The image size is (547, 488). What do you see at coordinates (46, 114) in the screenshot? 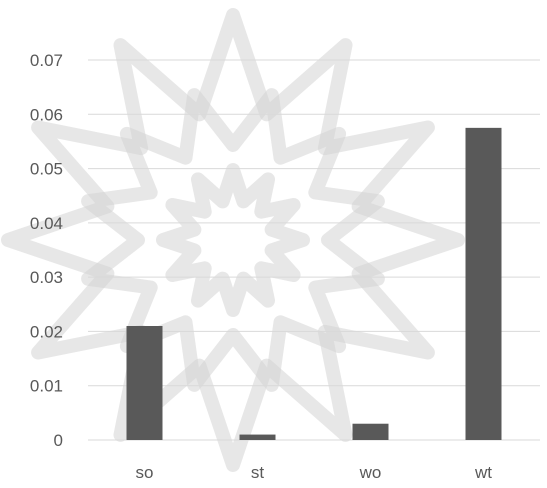
I see `y-tick-label: 0.06` at bounding box center [46, 114].